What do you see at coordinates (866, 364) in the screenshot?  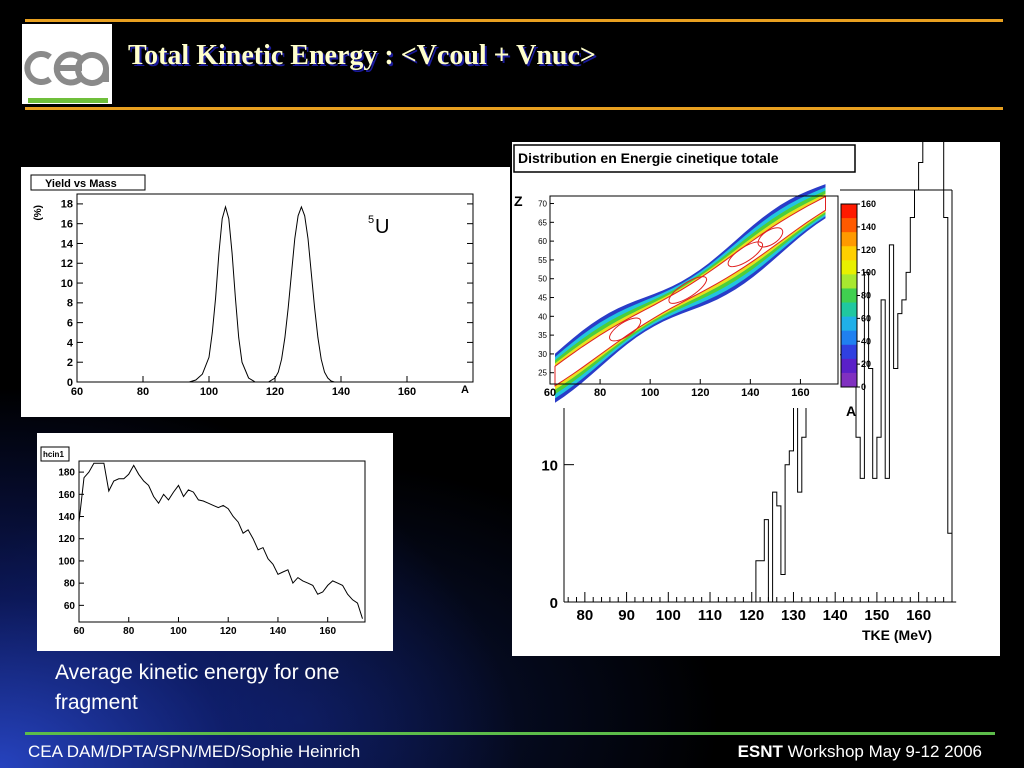 I see `colorbar-tick-label: 20` at bounding box center [866, 364].